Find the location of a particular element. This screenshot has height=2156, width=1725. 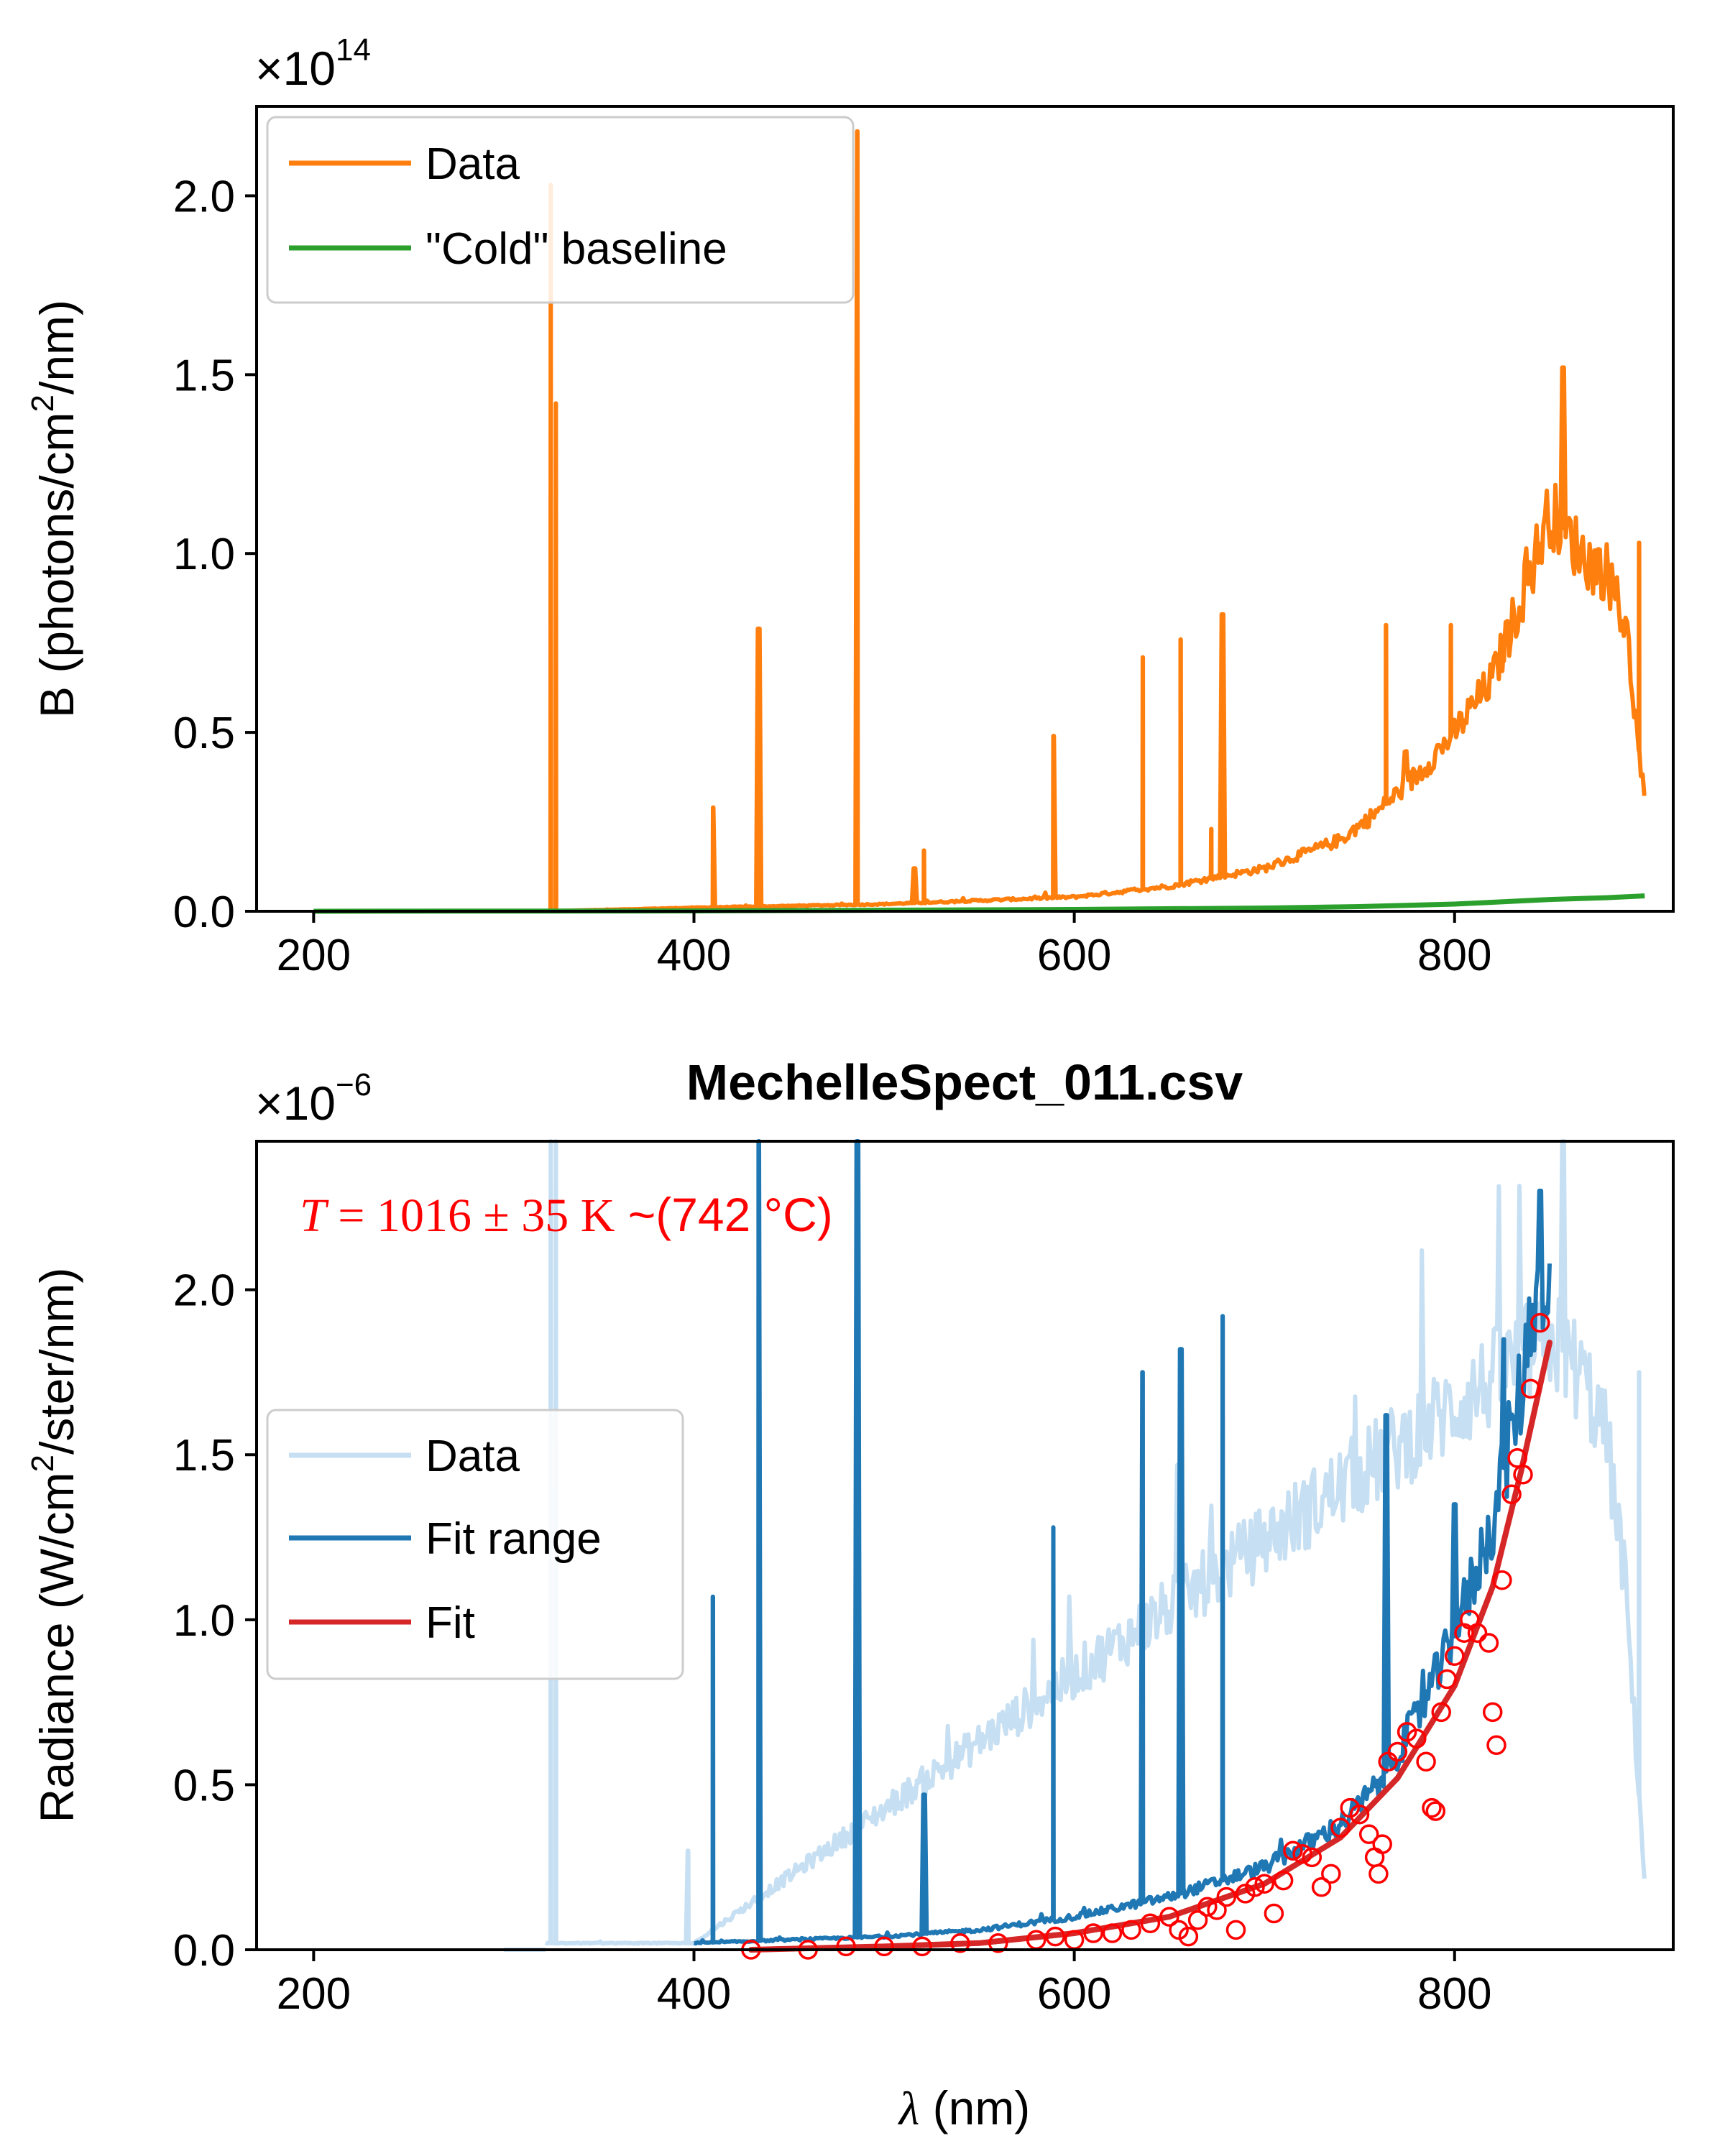

bottom-y-tick-label: 0.0 is located at coordinates (204, 1951).